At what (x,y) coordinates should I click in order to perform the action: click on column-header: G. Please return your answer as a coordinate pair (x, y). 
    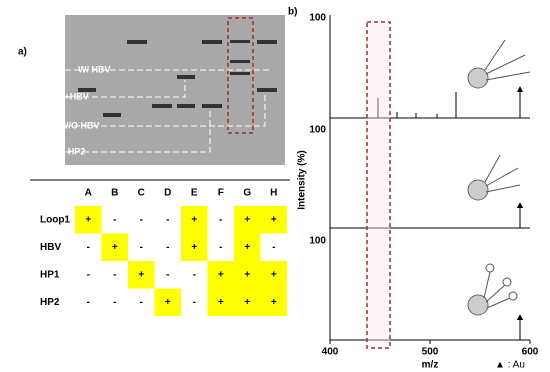
    Looking at the image, I should click on (247, 193).